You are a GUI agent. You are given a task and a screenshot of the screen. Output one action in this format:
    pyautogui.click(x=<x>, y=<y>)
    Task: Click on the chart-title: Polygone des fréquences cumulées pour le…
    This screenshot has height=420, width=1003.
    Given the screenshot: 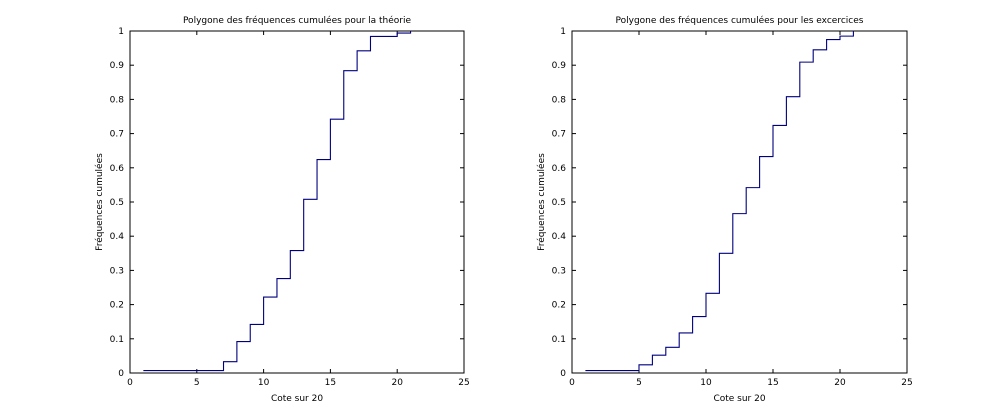 What is the action you would take?
    pyautogui.click(x=740, y=20)
    